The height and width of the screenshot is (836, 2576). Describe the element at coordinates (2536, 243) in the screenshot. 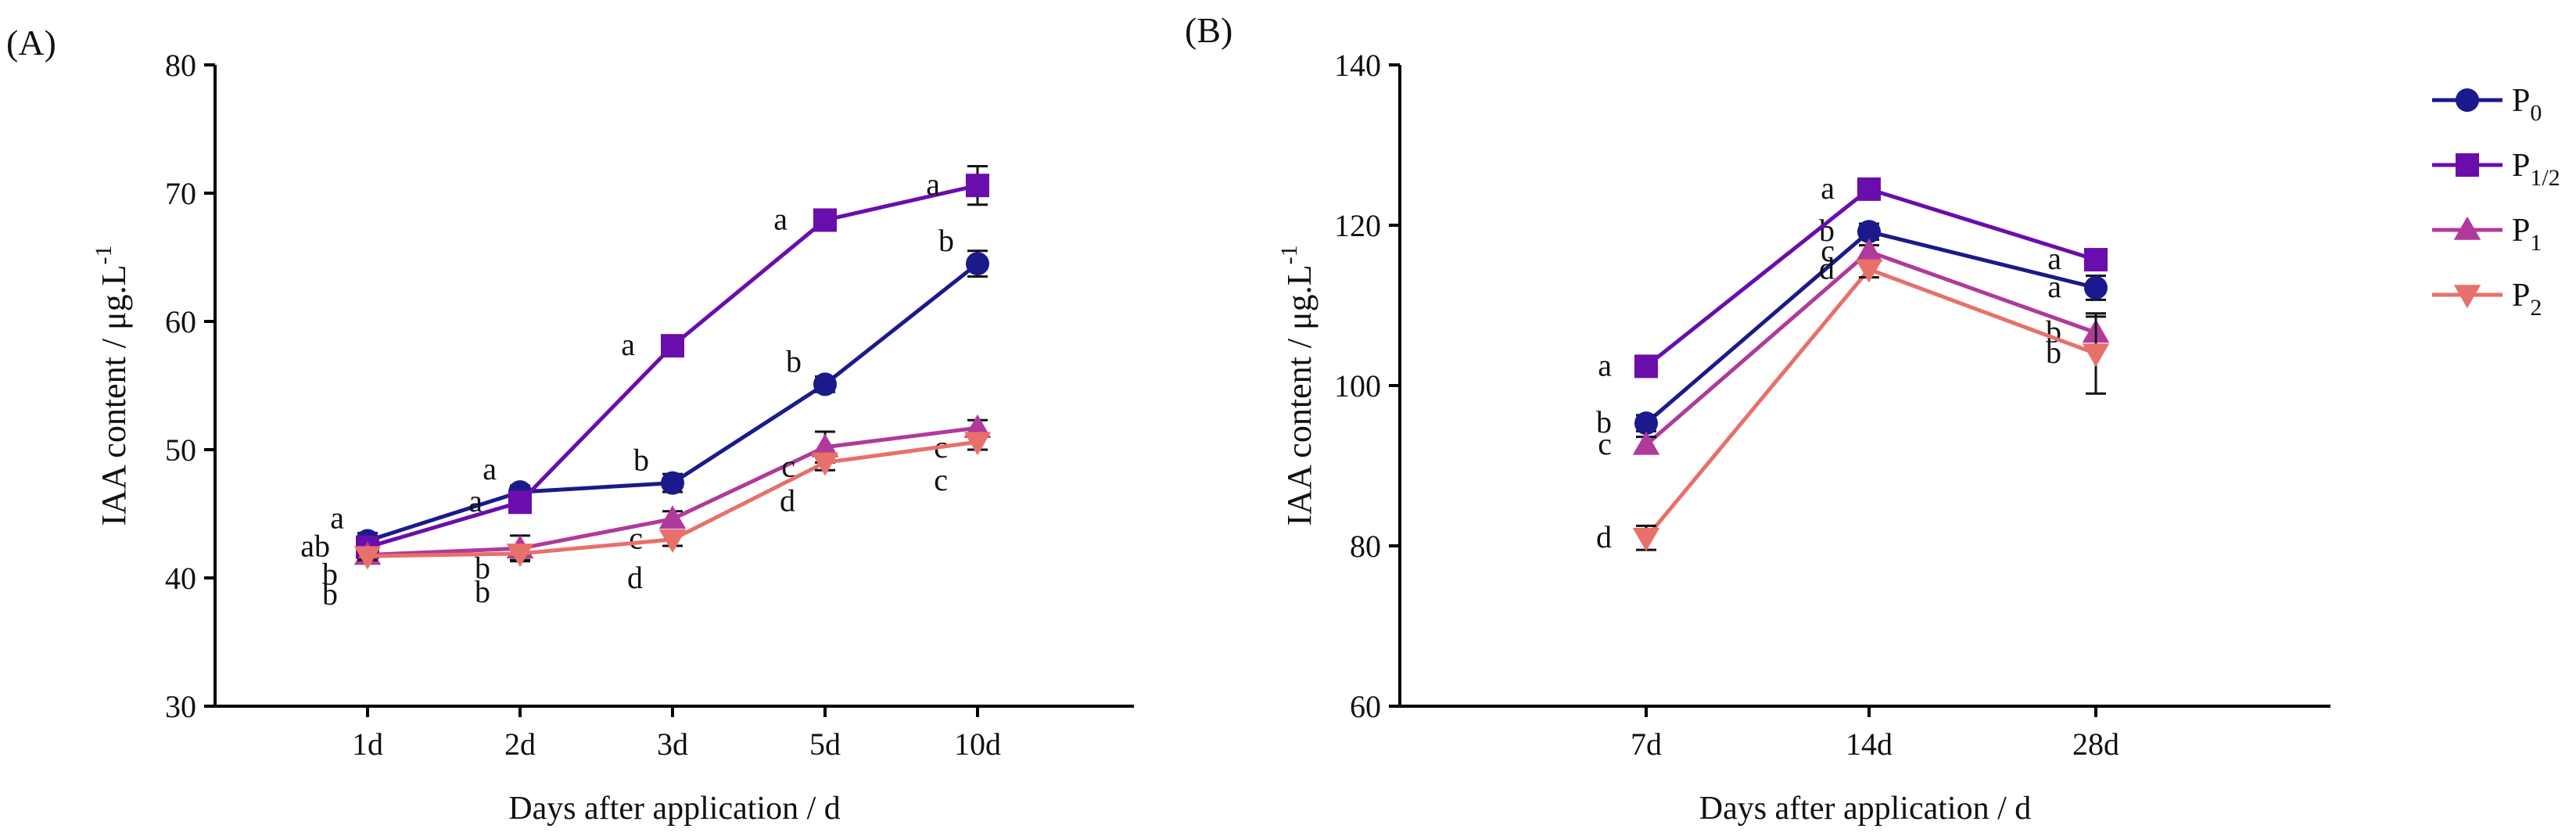

I see `legend-label-sub: 1` at that location.